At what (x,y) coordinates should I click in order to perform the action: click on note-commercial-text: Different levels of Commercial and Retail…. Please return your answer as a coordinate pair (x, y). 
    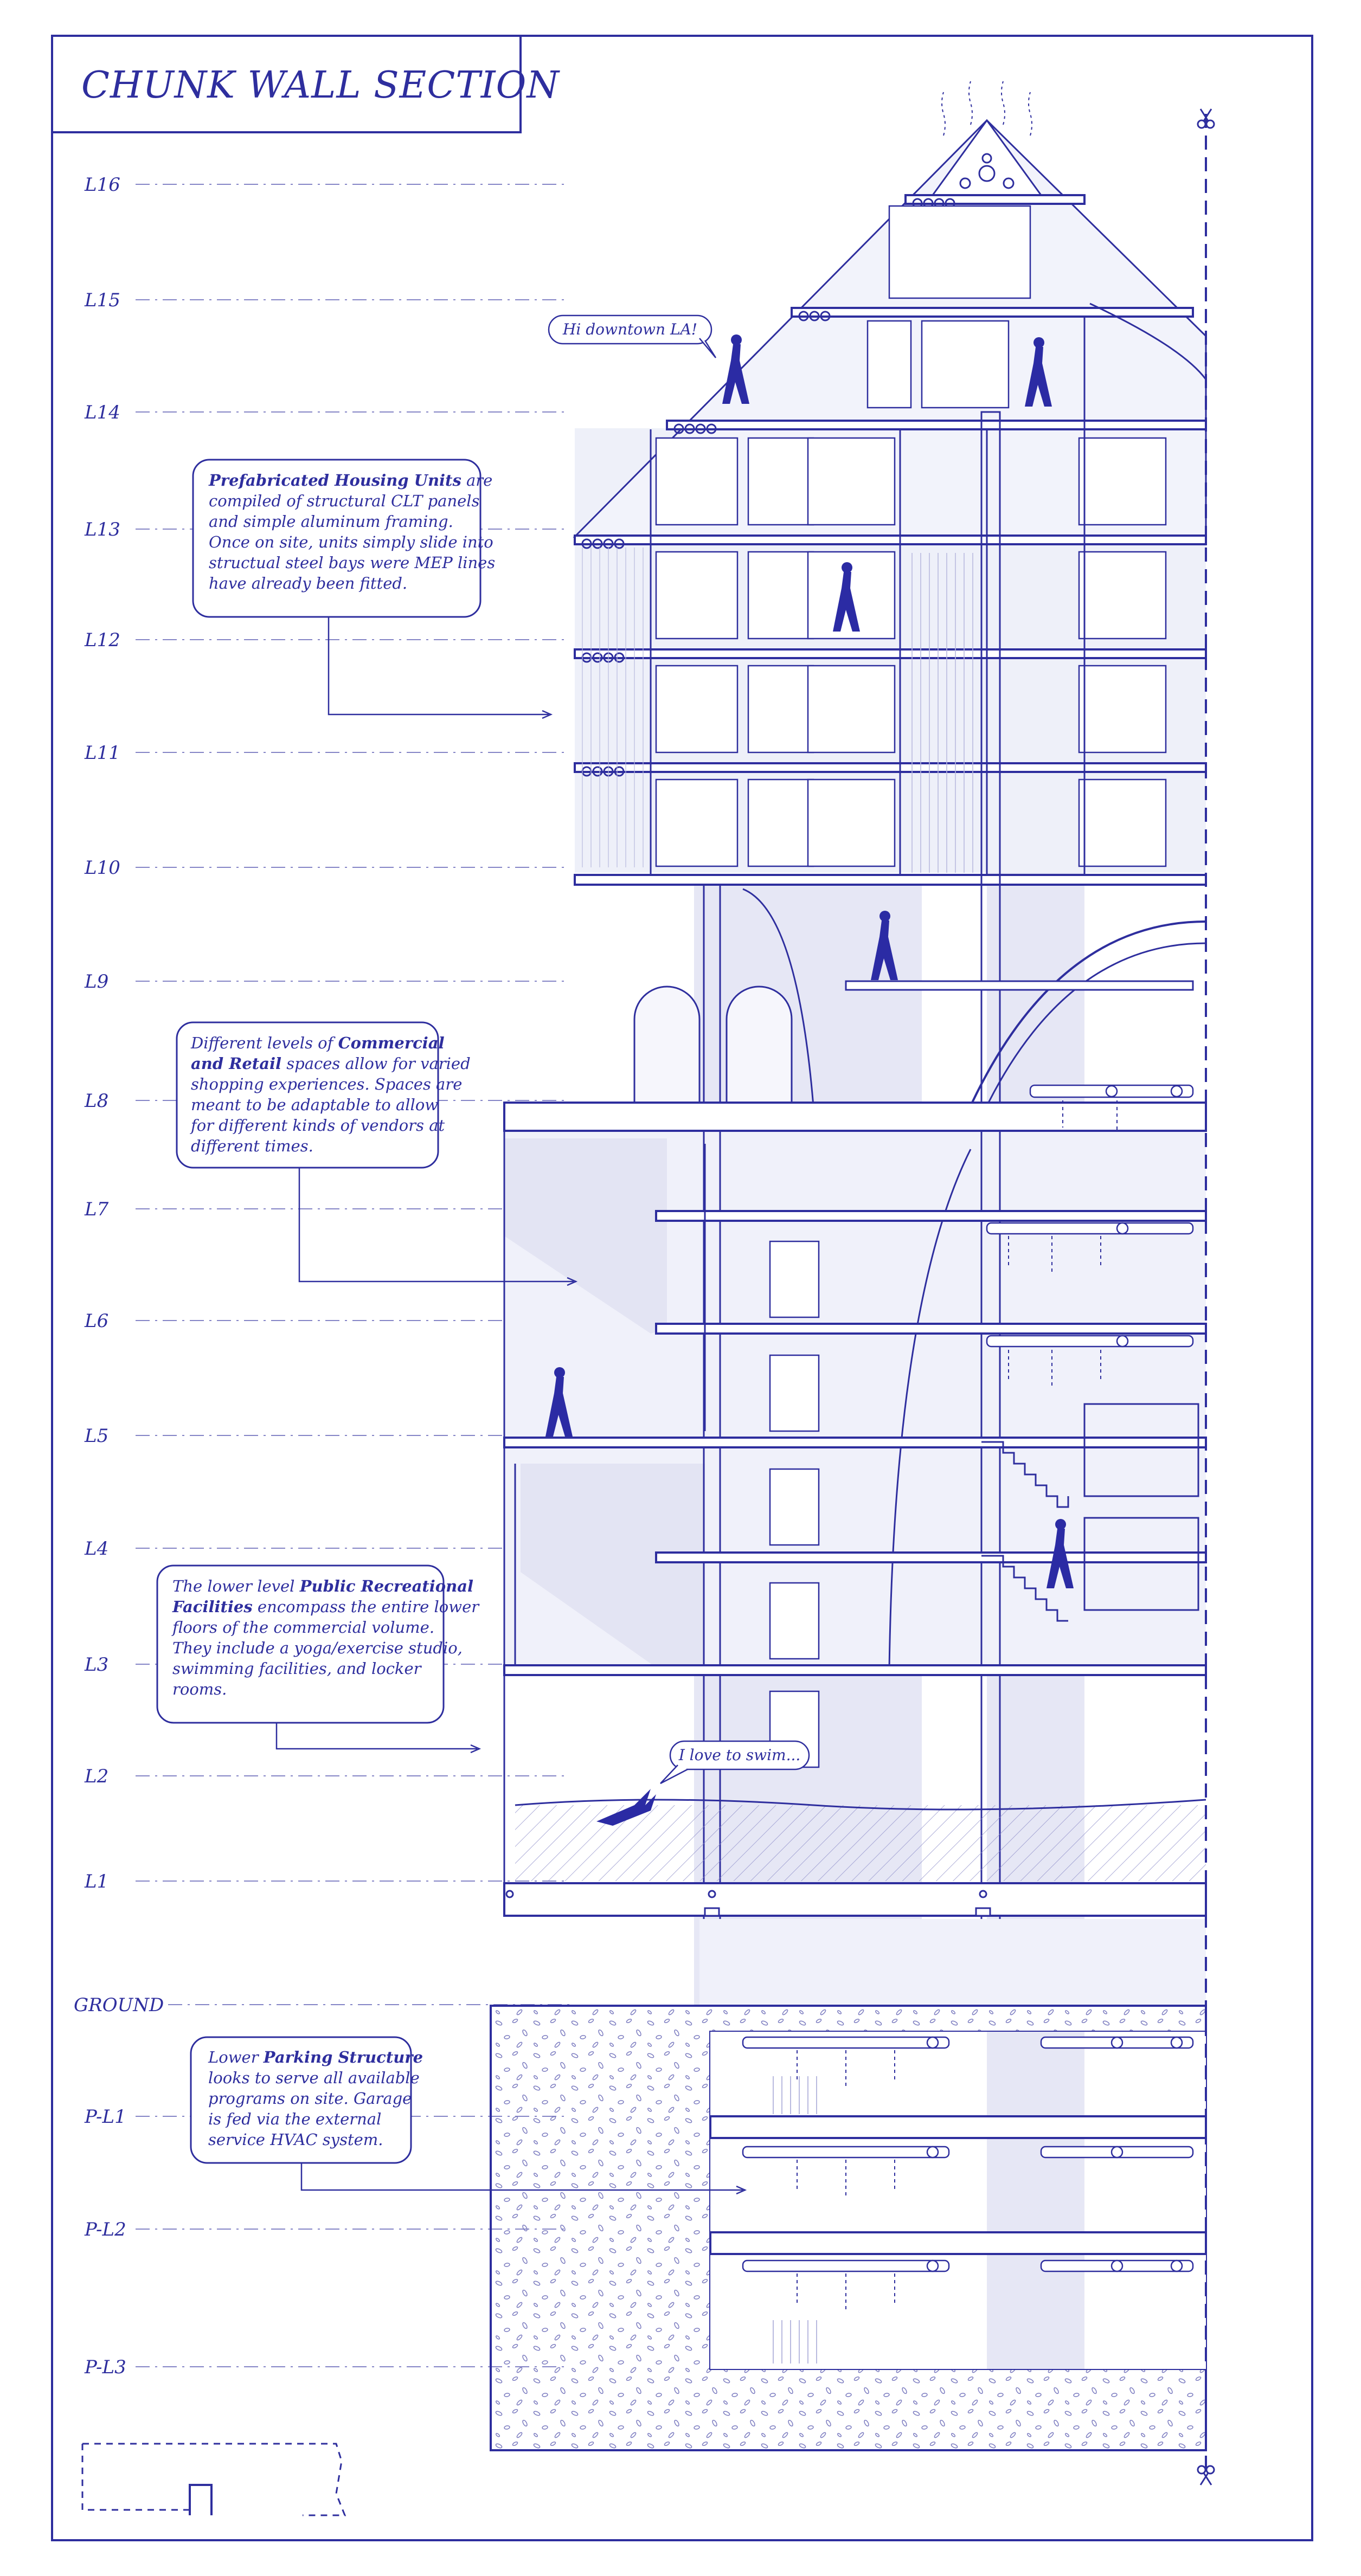
    Looking at the image, I should click on (330, 1094).